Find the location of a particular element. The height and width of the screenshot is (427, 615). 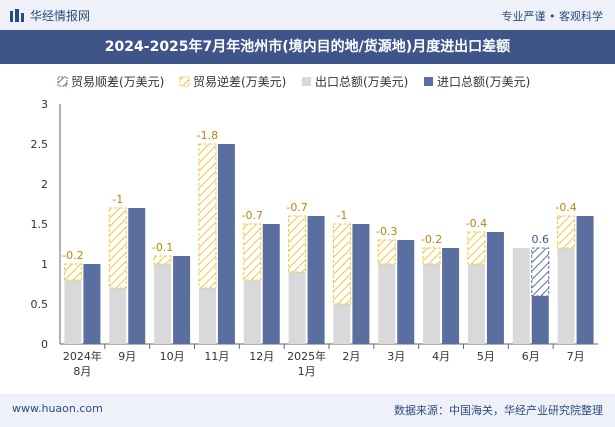

y-tick-label: 1.5 is located at coordinates (40, 224).